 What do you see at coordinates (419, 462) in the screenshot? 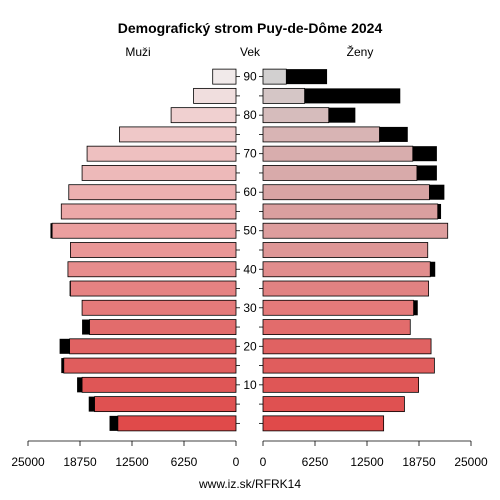
I see `x-tick-label-right: 18750` at bounding box center [419, 462].